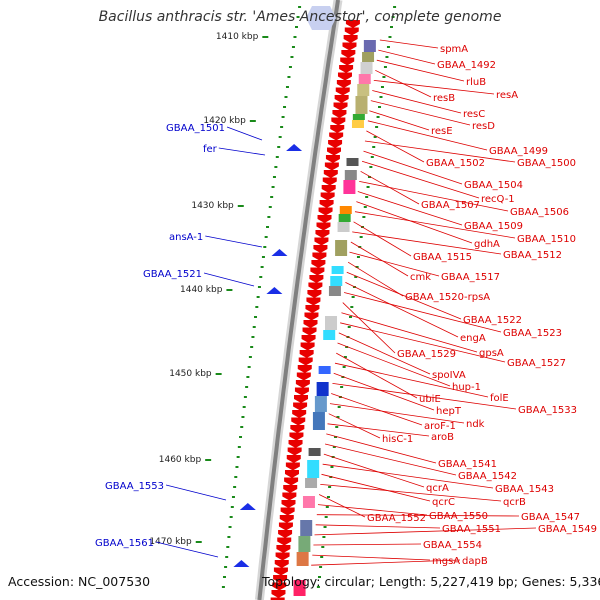 This screenshot has height=600, width=600. I want to click on gene-label-reverse: gdhA, so click(487, 244).